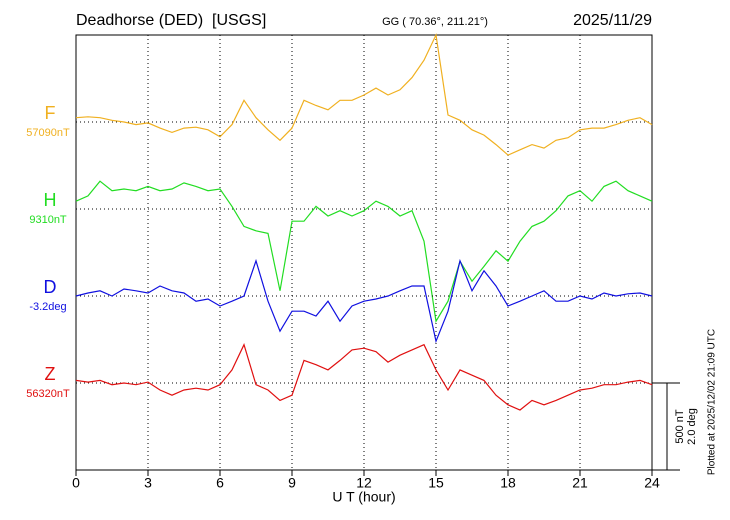 Image resolution: width=730 pixels, height=520 pixels. What do you see at coordinates (47, 307) in the screenshot?
I see `baseline-label: -3.2deg` at bounding box center [47, 307].